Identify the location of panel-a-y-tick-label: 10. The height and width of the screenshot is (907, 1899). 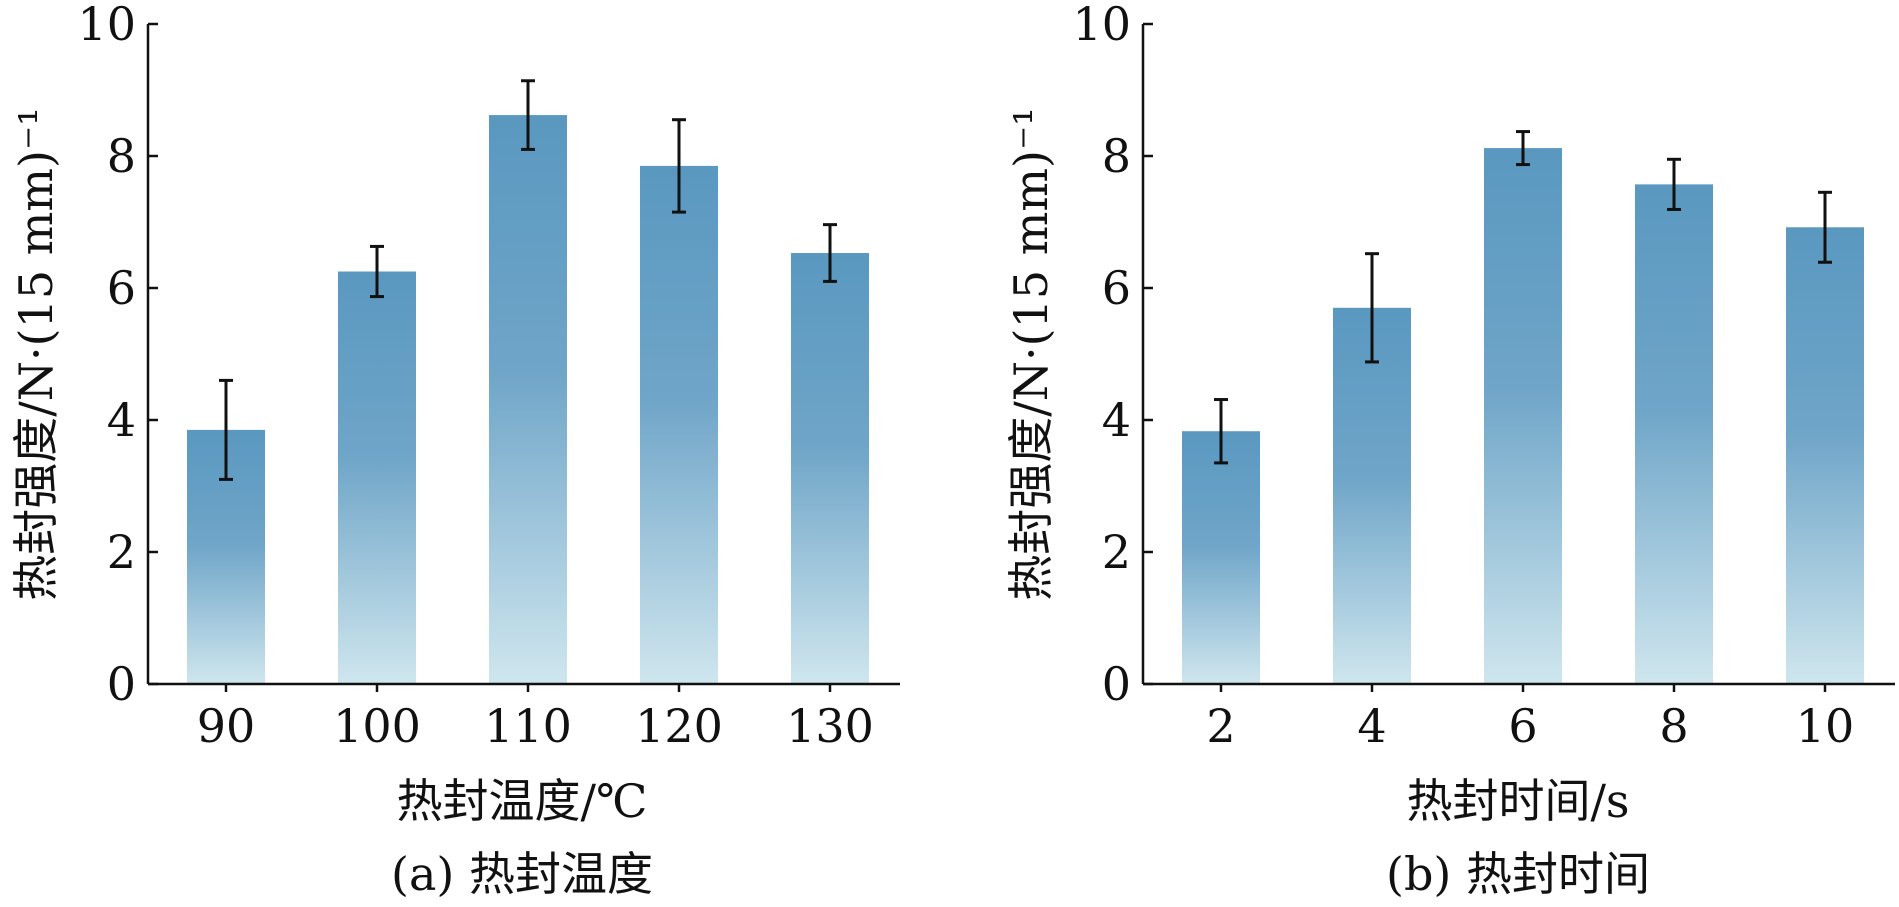
(106, 25).